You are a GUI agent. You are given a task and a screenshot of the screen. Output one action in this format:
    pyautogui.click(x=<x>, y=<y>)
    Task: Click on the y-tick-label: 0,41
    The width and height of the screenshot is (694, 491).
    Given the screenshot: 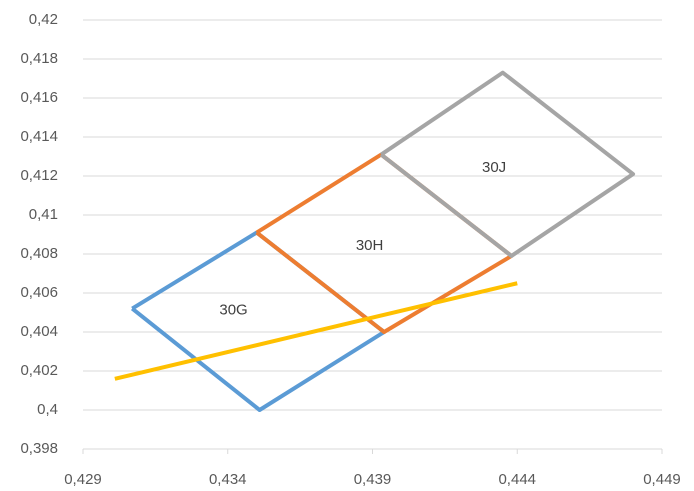 What is the action you would take?
    pyautogui.click(x=43, y=214)
    